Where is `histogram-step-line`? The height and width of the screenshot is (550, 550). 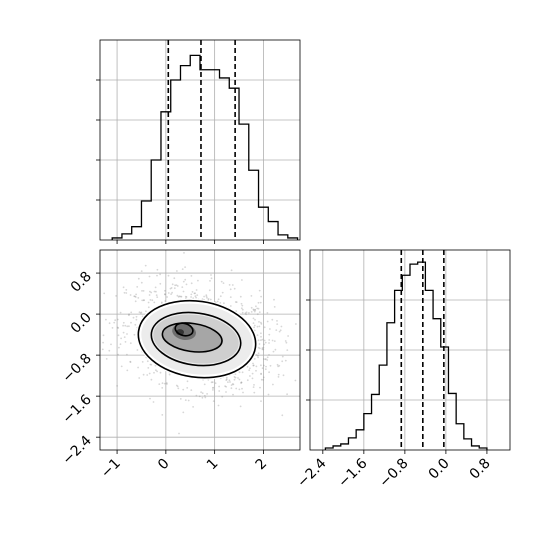 histogram-step-line is located at coordinates (406, 355).